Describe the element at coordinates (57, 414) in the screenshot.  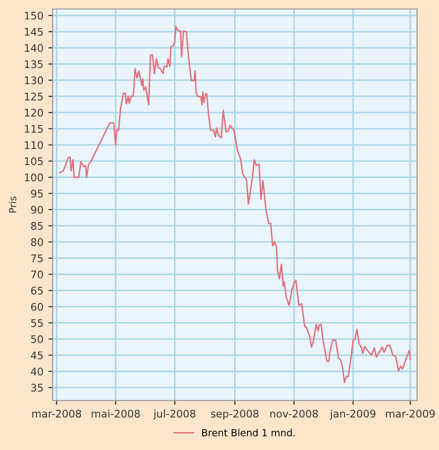
I see `x-tick-label: mar-2008` at that location.